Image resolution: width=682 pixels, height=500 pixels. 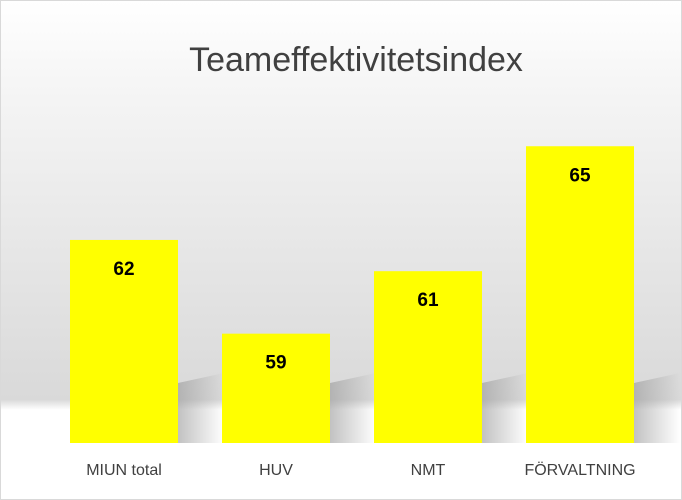 What do you see at coordinates (356, 60) in the screenshot?
I see `chart-title: Teameffektivitetsindex` at bounding box center [356, 60].